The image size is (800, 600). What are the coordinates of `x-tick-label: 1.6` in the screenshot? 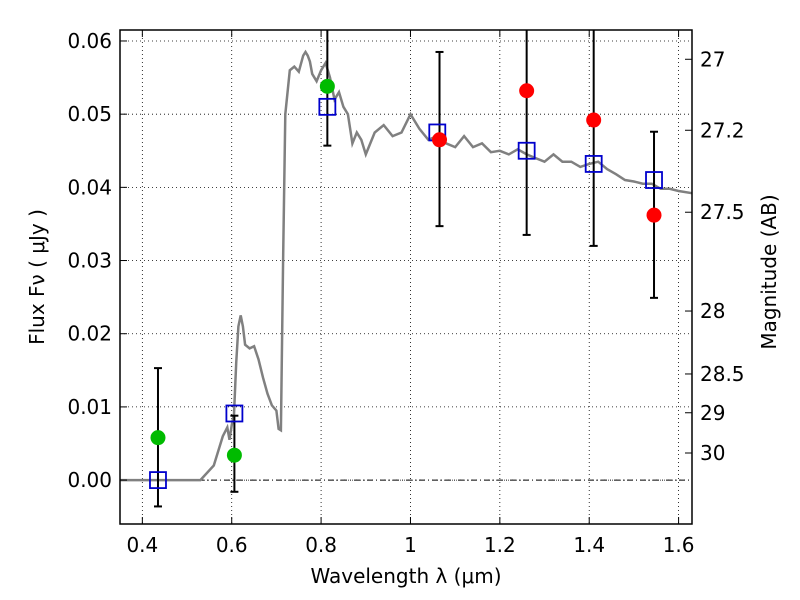 It's located at (679, 545).